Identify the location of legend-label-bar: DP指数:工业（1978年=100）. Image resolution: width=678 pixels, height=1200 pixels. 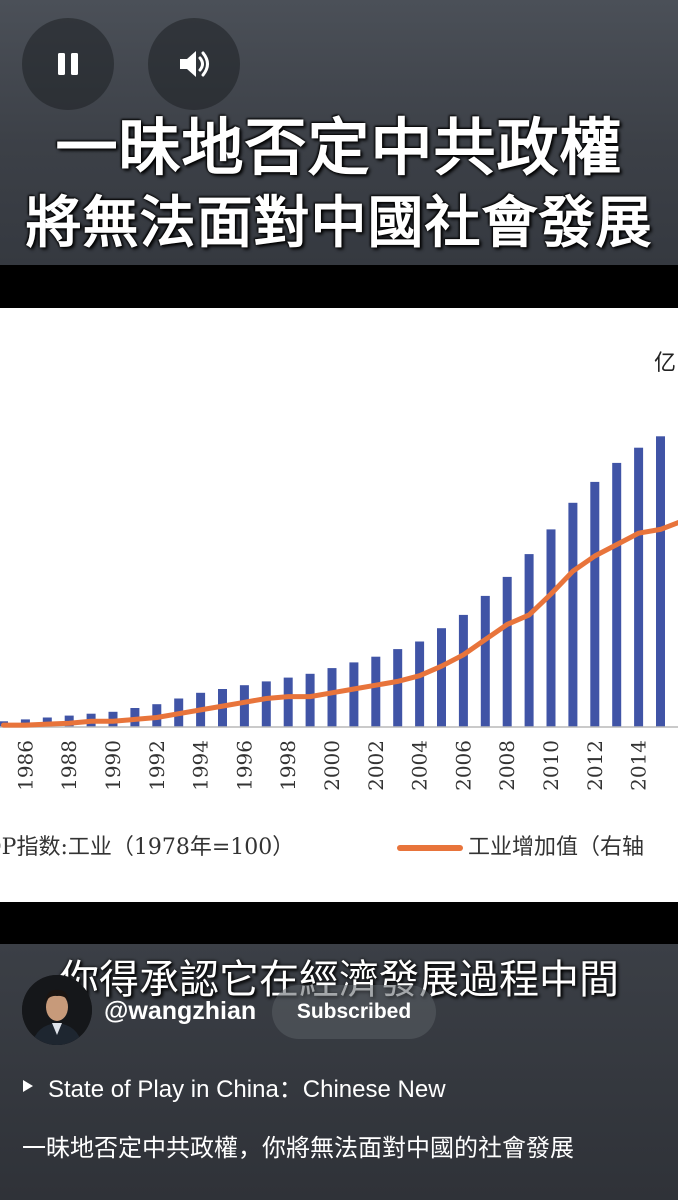
(147, 847).